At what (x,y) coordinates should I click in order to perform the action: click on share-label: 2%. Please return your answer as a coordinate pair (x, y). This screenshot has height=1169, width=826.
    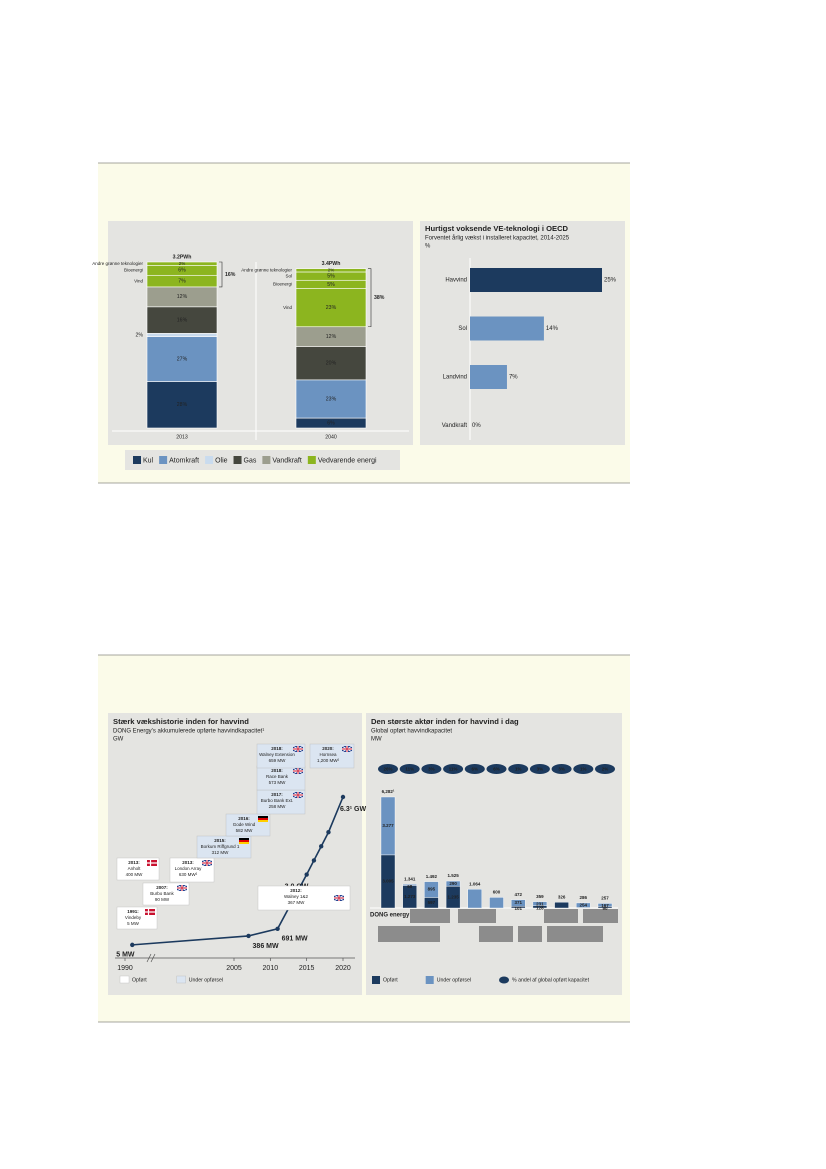
    Looking at the image, I should click on (605, 769).